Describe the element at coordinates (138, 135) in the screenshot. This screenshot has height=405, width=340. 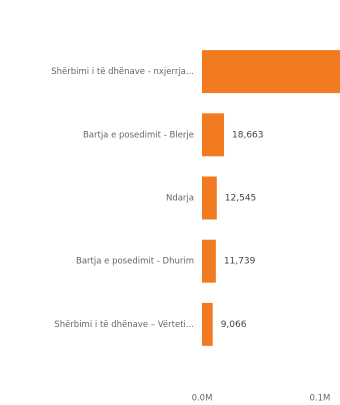
I see `y-tick-label: Bartja e posedimit - Blerje` at that location.